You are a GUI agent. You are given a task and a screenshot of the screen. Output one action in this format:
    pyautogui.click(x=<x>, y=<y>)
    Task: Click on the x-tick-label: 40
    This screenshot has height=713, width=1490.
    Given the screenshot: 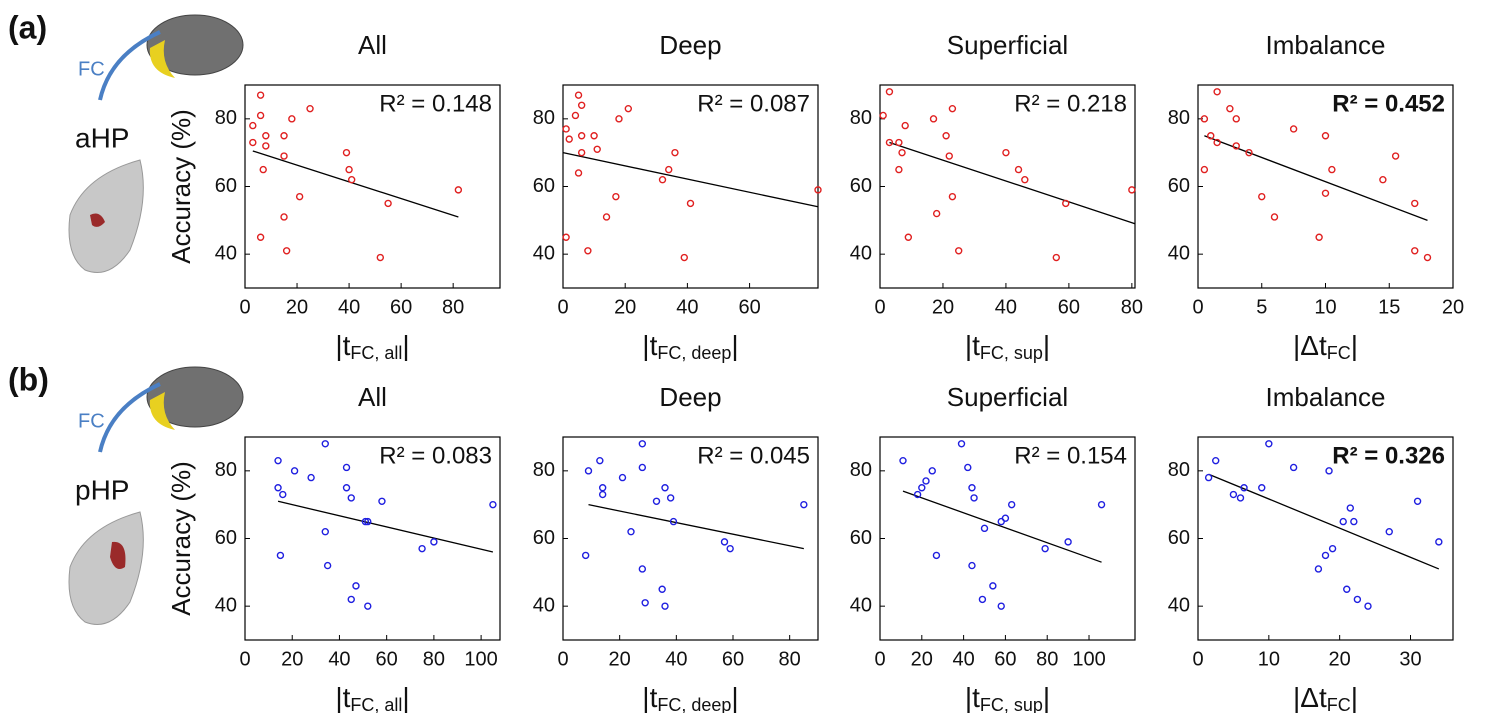 What is the action you would take?
    pyautogui.click(x=676, y=659)
    